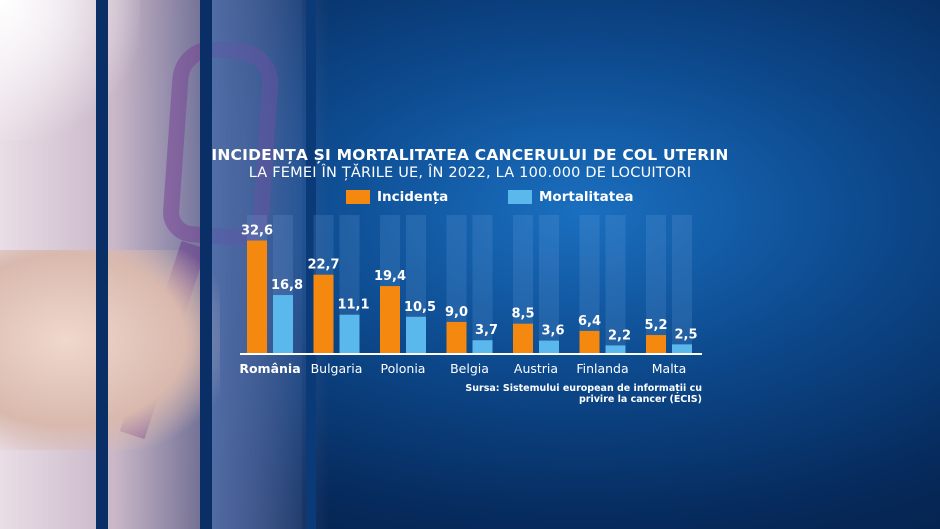  I want to click on category-label: Finlanda, so click(602, 368).